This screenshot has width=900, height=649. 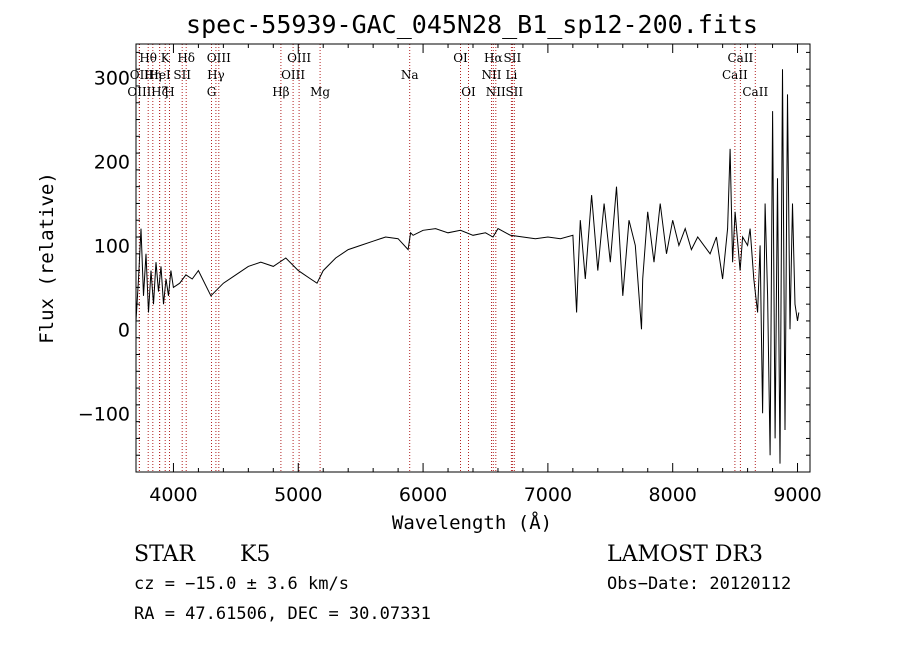 What do you see at coordinates (280, 92) in the screenshot?
I see `spectral-line-label: Hβ` at bounding box center [280, 92].